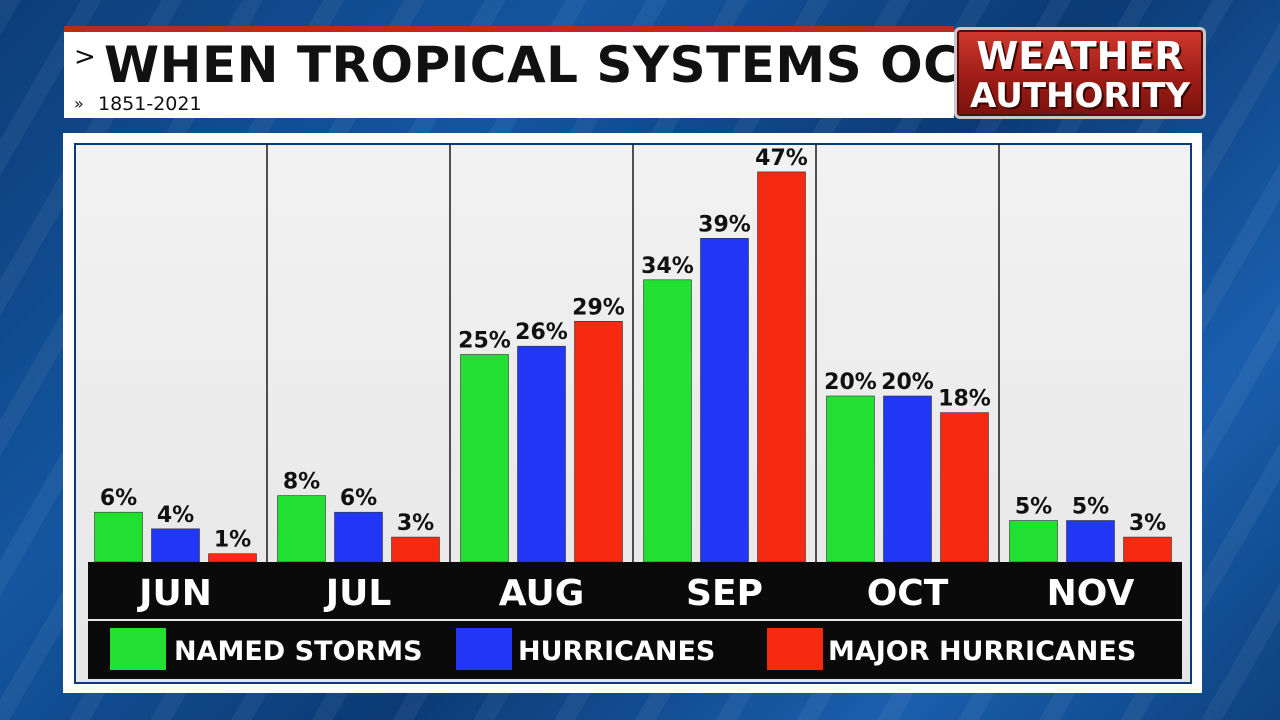 The height and width of the screenshot is (720, 1280). I want to click on bar-nov-major-hurricanes, so click(1147, 549).